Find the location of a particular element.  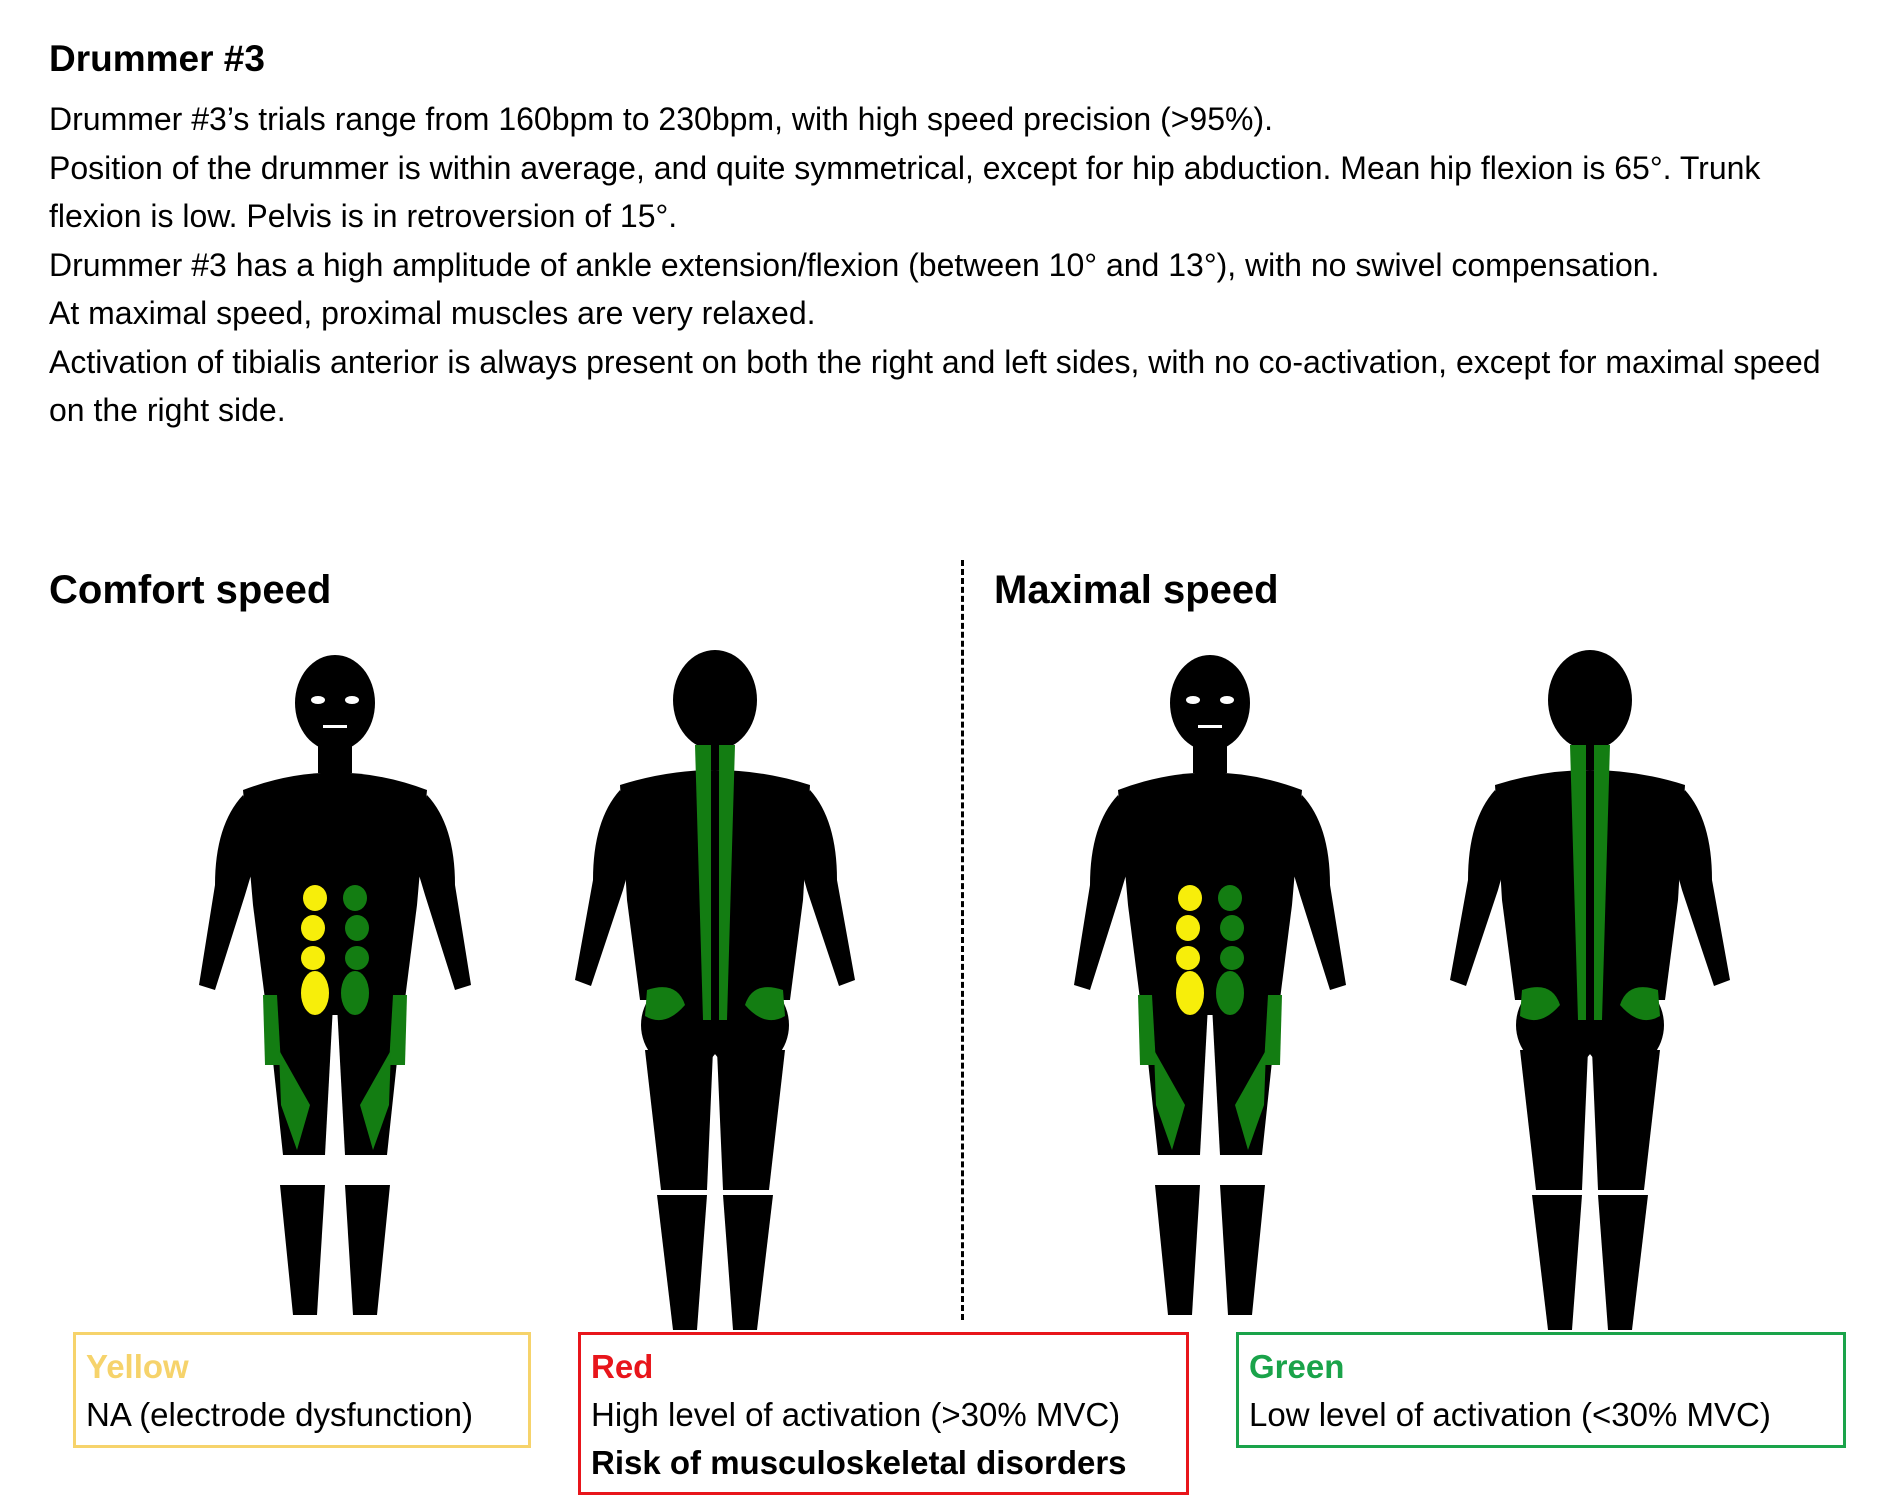

comfort-front-body-figure is located at coordinates (335, 985).